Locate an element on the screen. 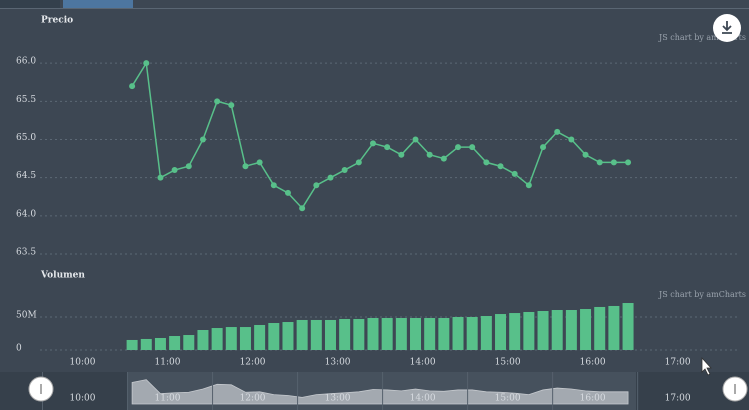 The width and height of the screenshot is (749, 410). navigator-area is located at coordinates (380, 392).